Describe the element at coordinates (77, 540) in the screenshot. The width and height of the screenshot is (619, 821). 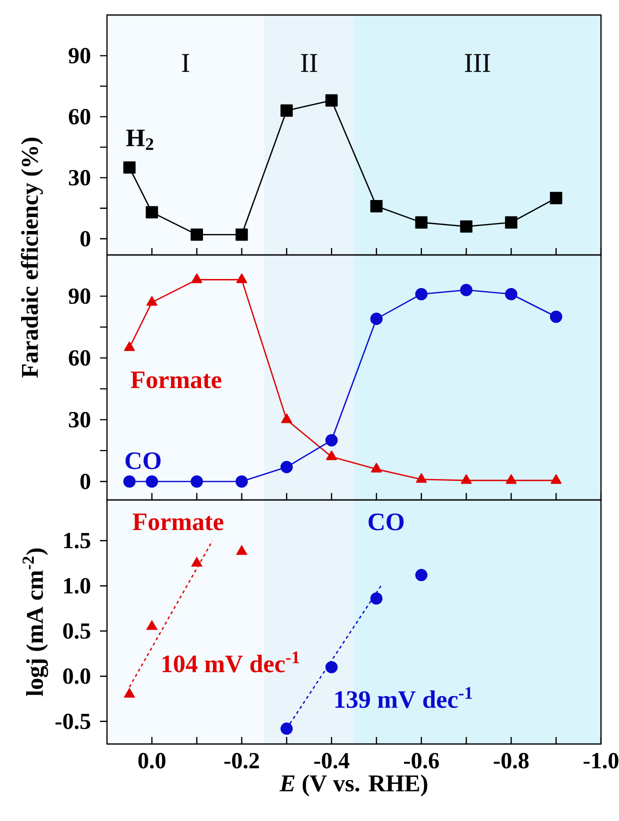
I see `y-tick-label: 1.5` at that location.